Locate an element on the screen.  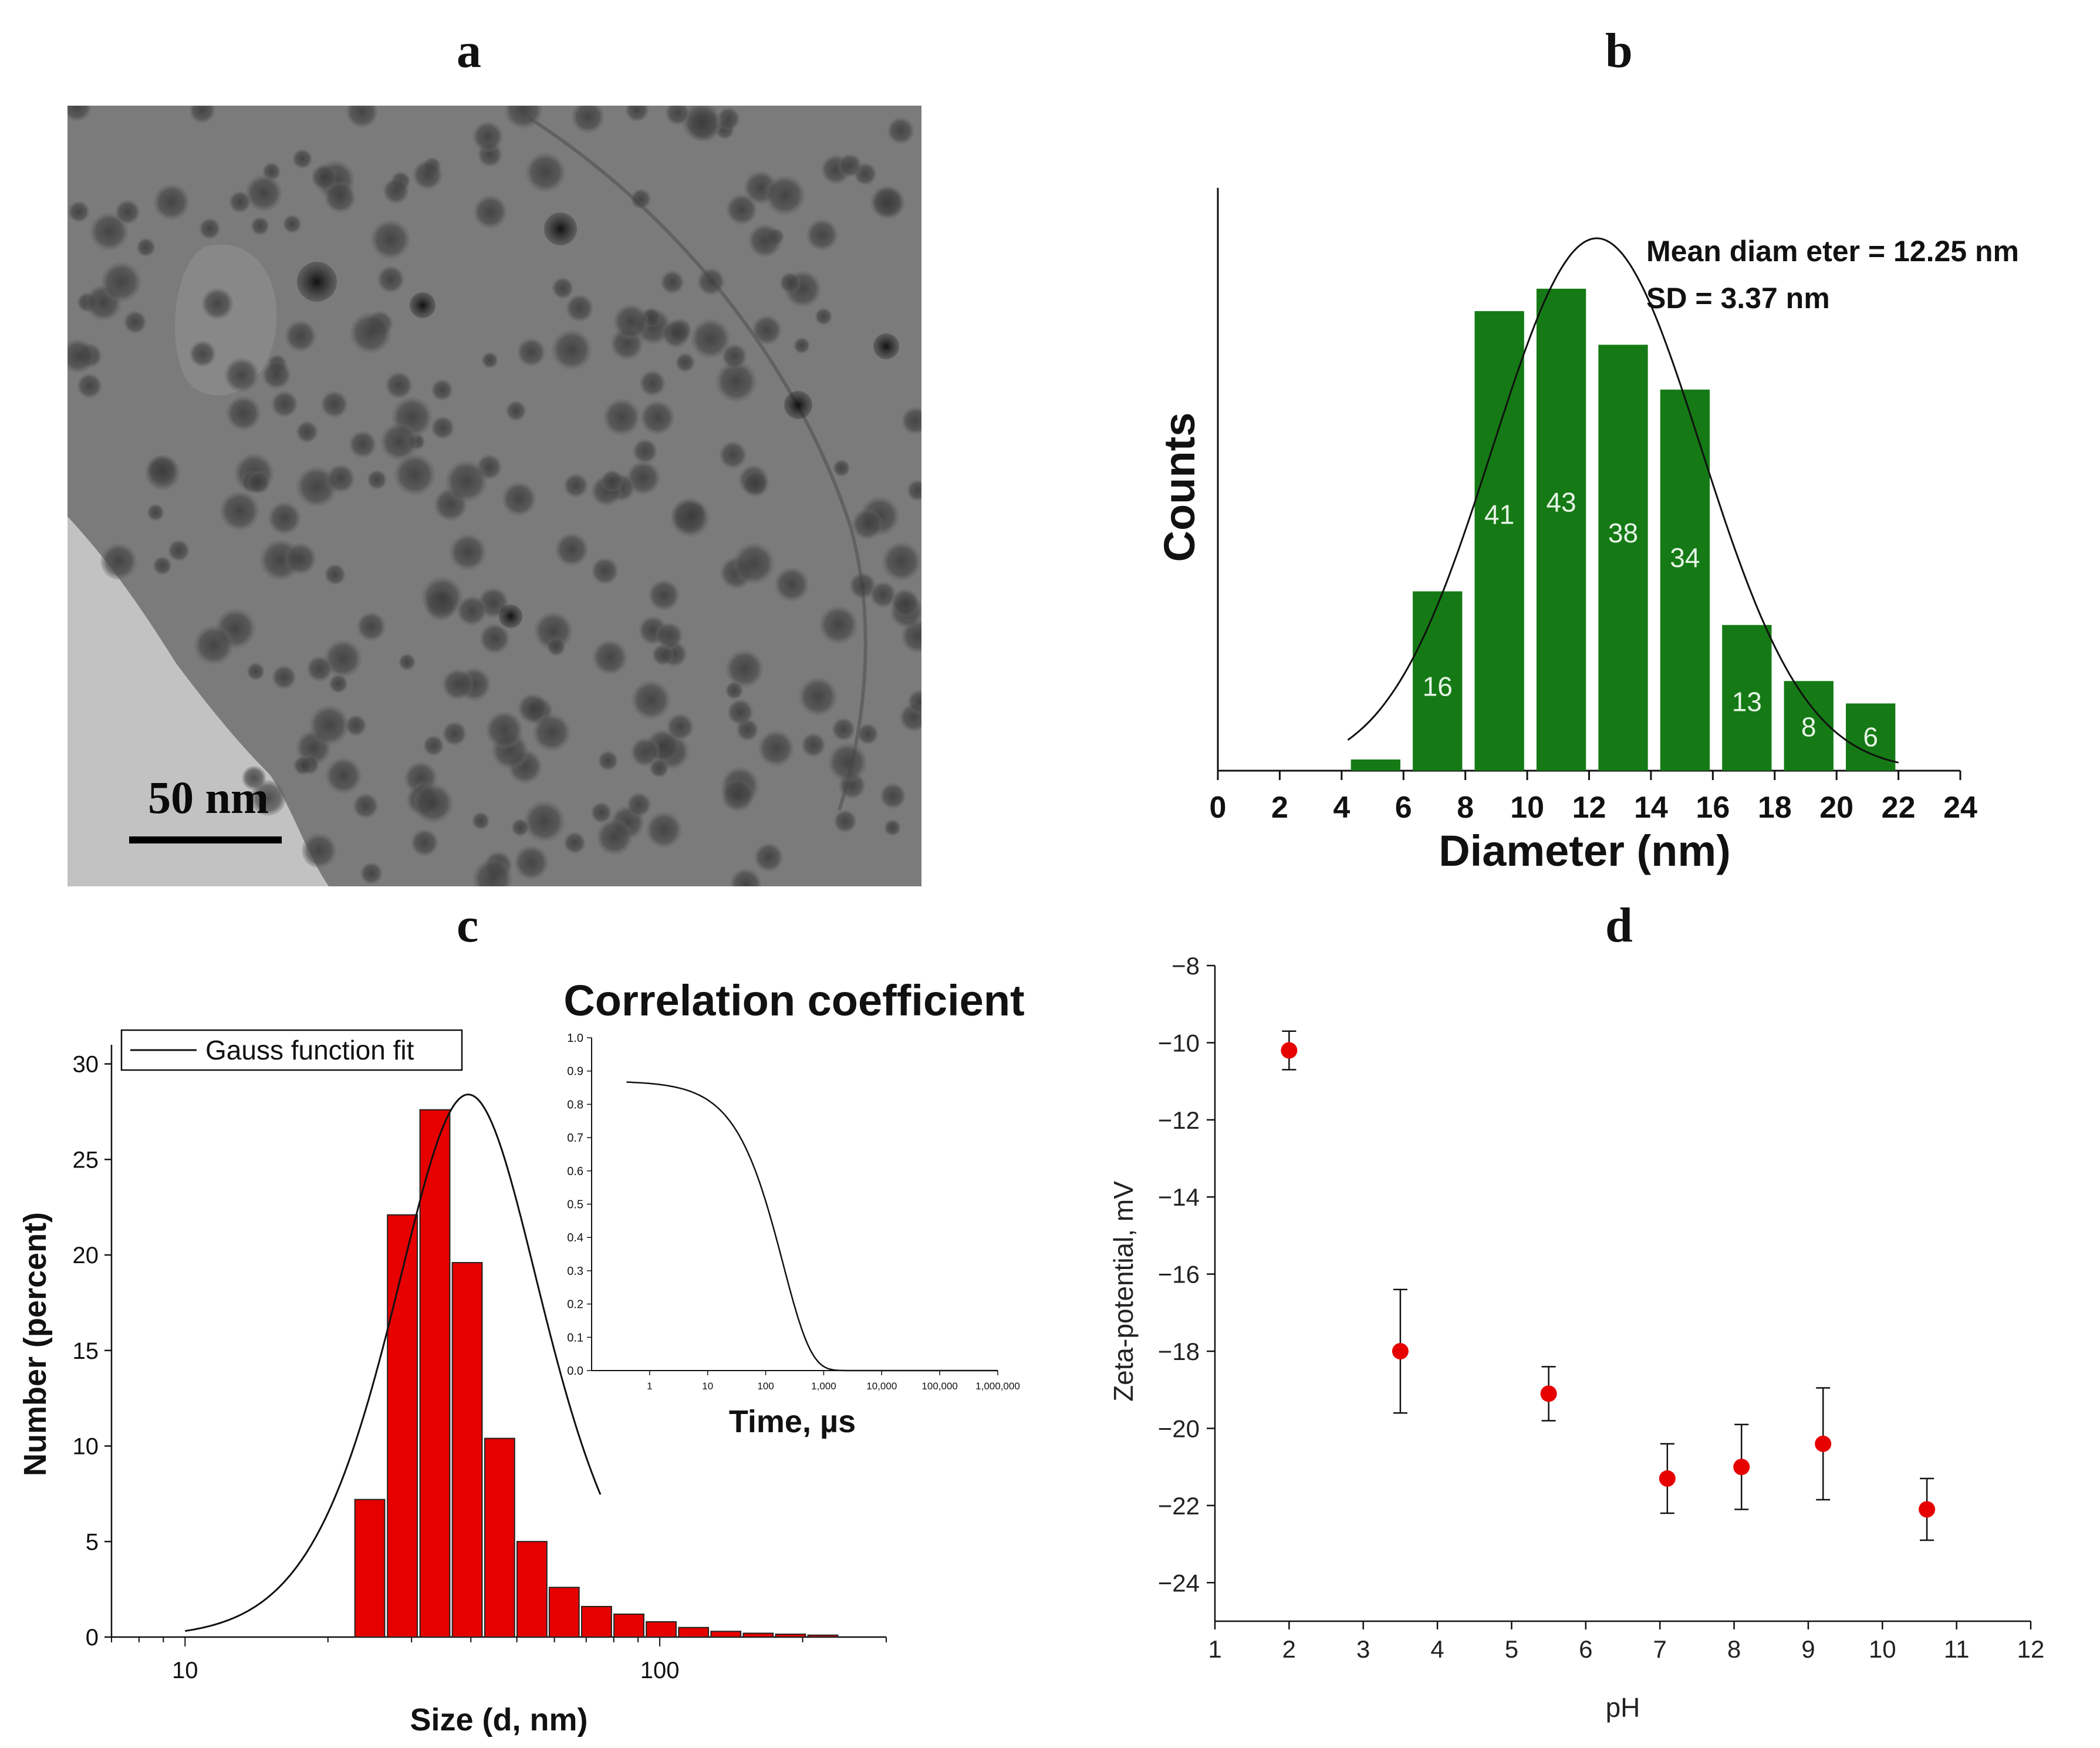
chart-b-x-tick-label: 8 is located at coordinates (1465, 808).